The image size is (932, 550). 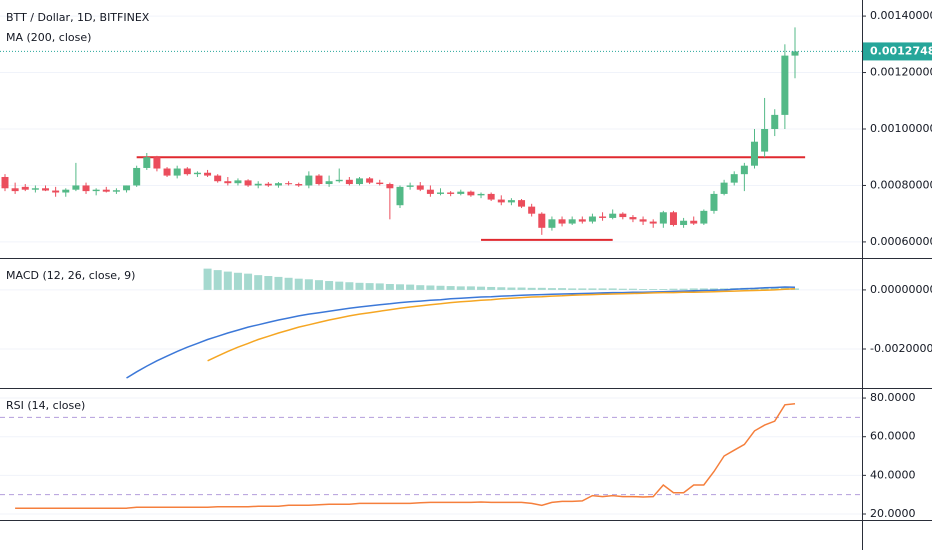 I want to click on last-price-box, so click(x=897, y=51).